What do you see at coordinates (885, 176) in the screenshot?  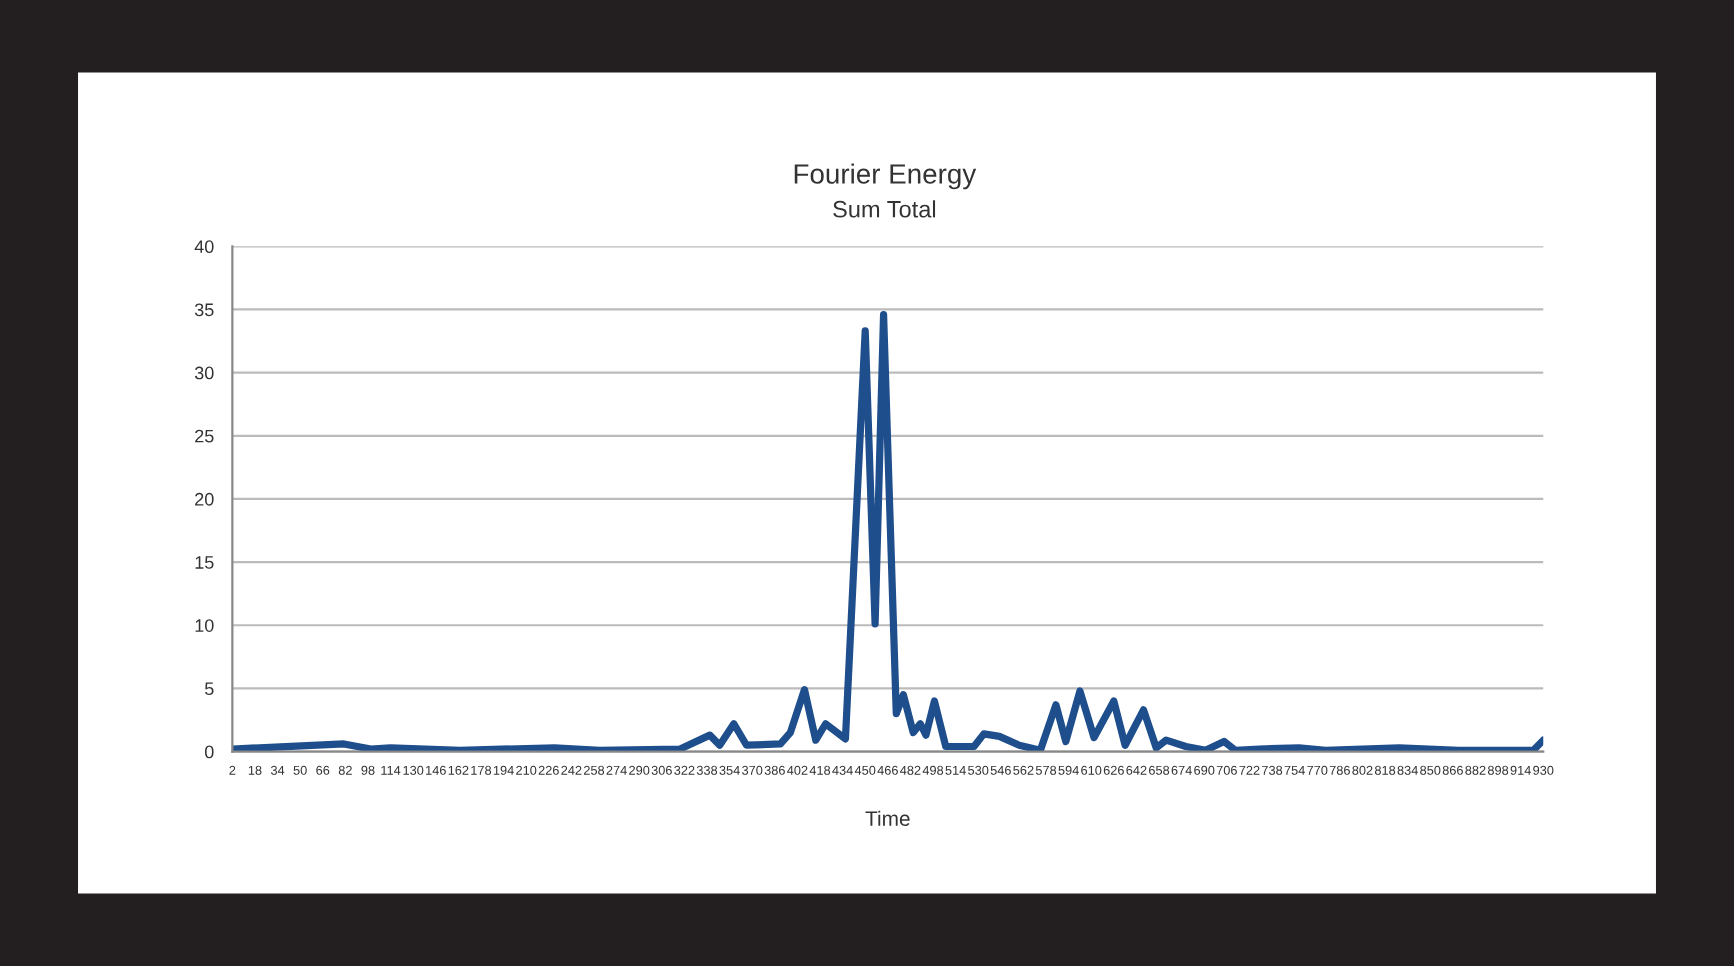 I see `chart-title: Fourier Energy` at bounding box center [885, 176].